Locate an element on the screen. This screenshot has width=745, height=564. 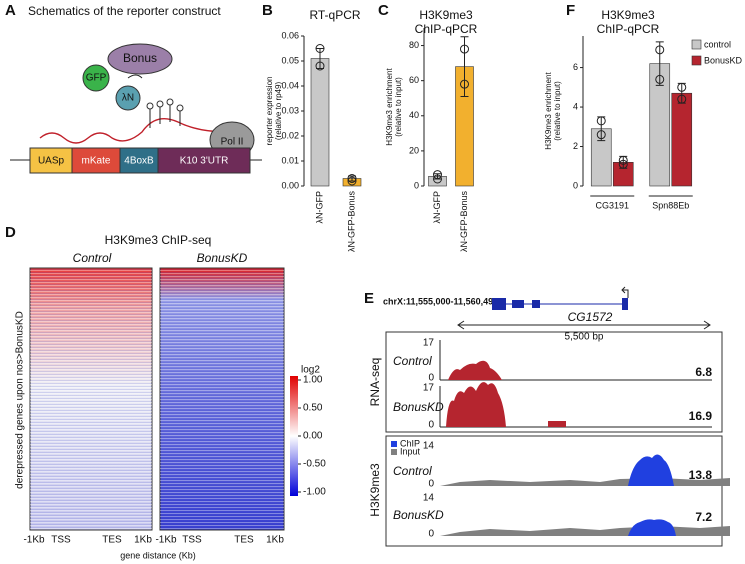
y-axis-label: (relative to rp49) is located at coordinates (278, 111).